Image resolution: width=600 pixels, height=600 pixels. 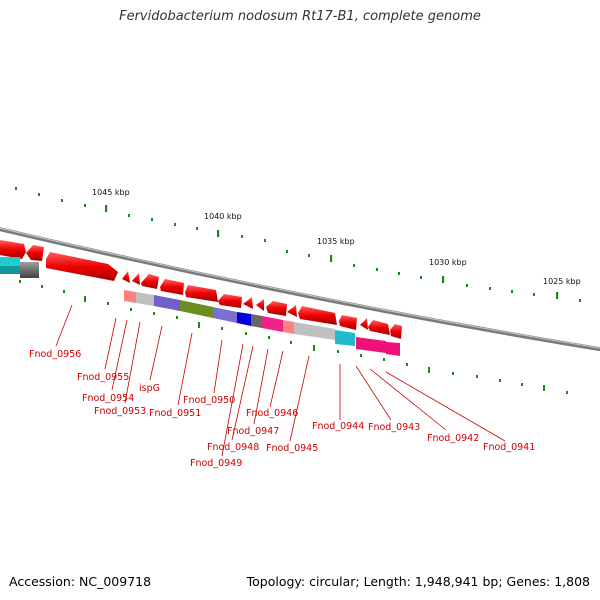 I want to click on gene-arrows-upper, so click(x=201, y=289).